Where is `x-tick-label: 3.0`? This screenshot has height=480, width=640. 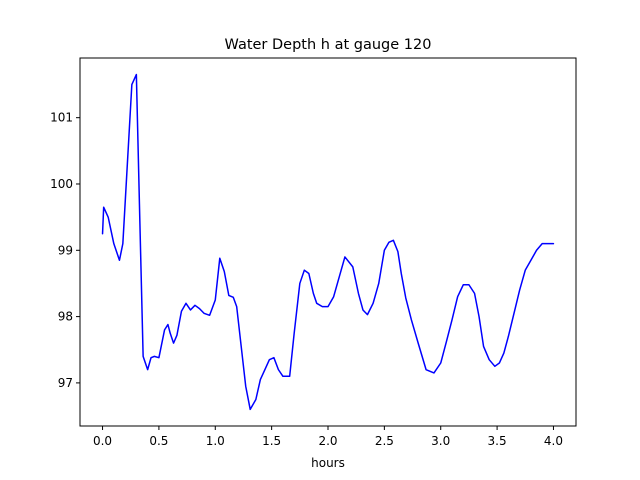
x-tick-label: 3.0 is located at coordinates (440, 441).